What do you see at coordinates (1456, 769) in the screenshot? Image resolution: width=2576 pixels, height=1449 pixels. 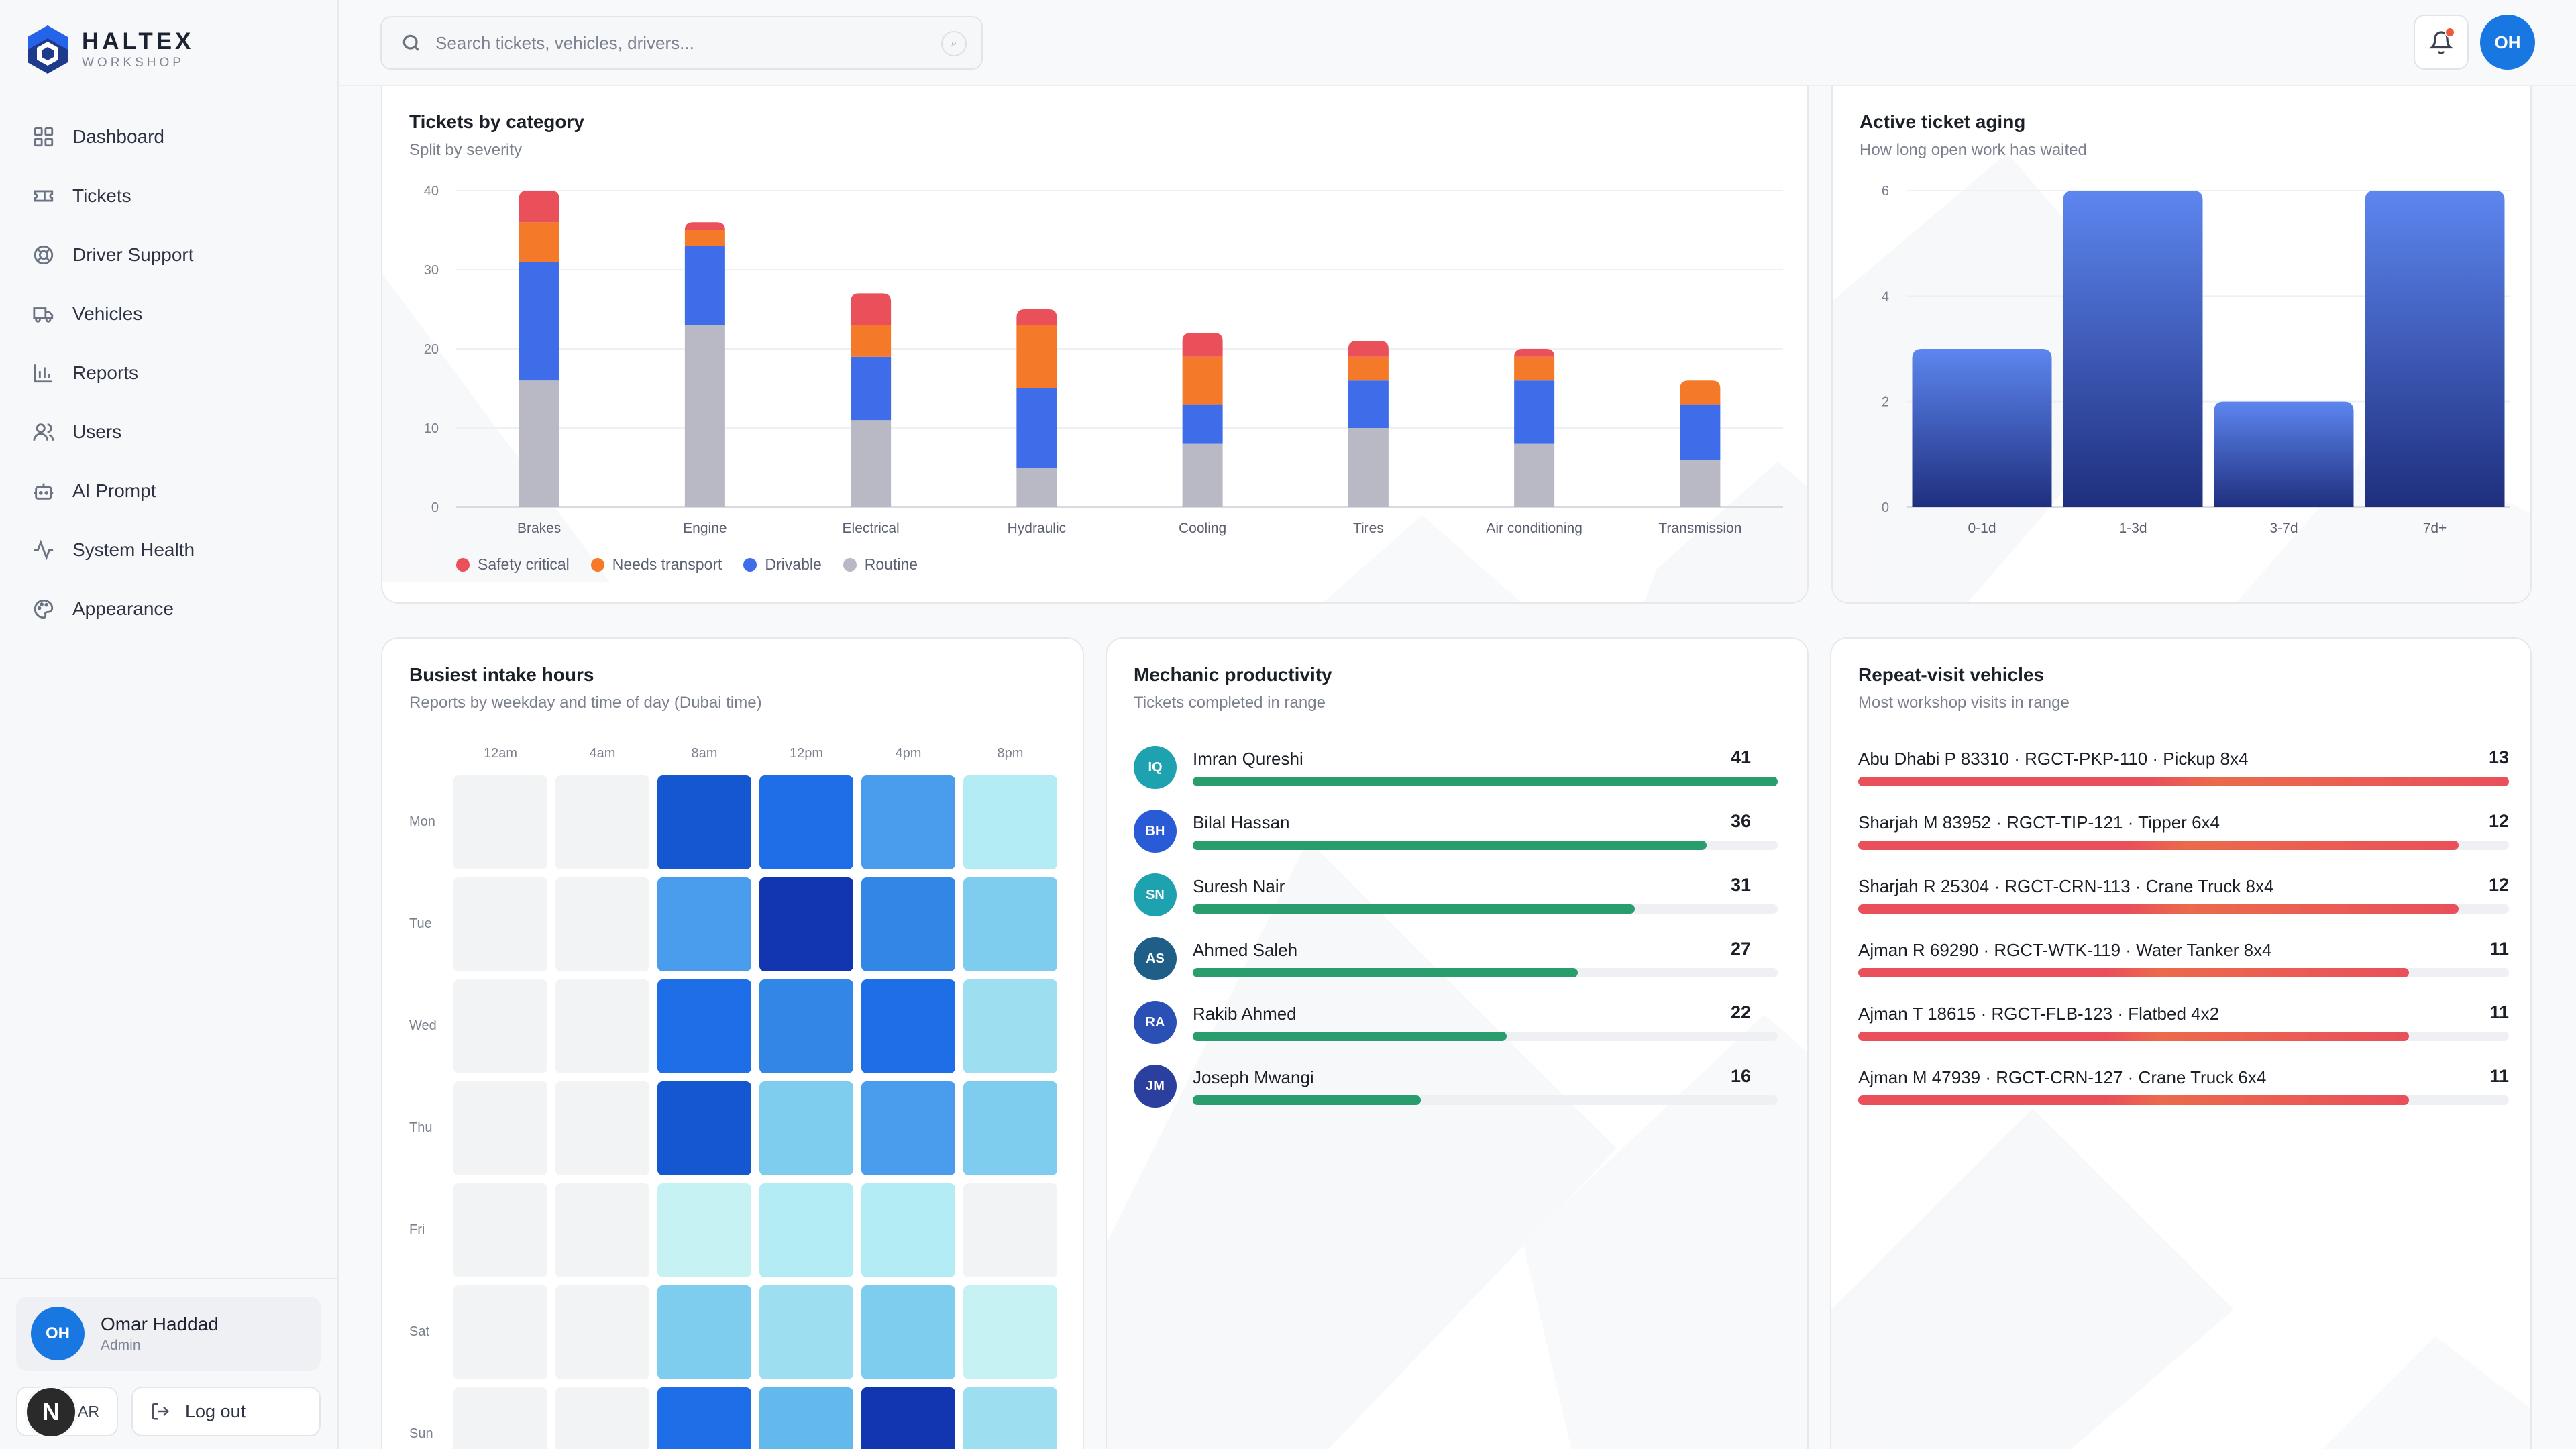 I see `productivity-row: IQ Imran Qureshi 41` at bounding box center [1456, 769].